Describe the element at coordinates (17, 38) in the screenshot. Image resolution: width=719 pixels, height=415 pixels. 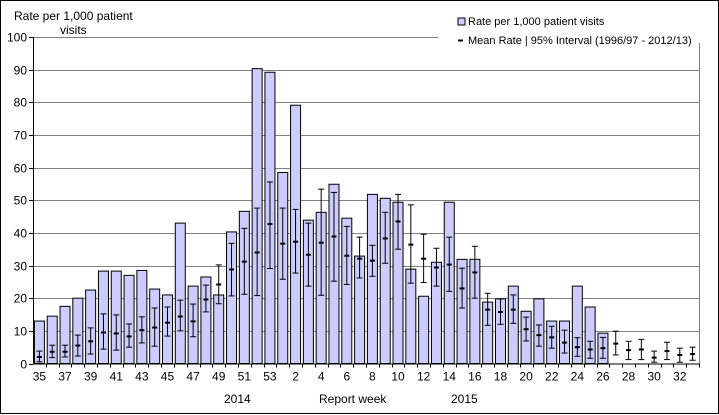
I see `y-tick-label: 100` at that location.